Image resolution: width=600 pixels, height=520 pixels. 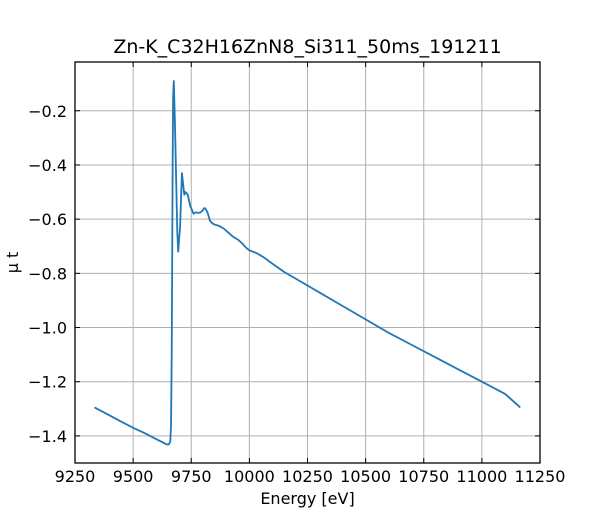 What do you see at coordinates (47, 165) in the screenshot?
I see `y-tick-label: −0.4` at bounding box center [47, 165].